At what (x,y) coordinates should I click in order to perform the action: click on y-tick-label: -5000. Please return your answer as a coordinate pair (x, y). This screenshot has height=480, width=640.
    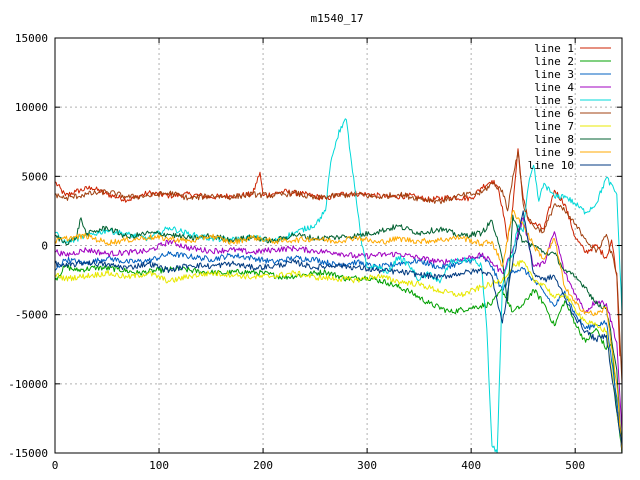
    Looking at the image, I should click on (31, 315).